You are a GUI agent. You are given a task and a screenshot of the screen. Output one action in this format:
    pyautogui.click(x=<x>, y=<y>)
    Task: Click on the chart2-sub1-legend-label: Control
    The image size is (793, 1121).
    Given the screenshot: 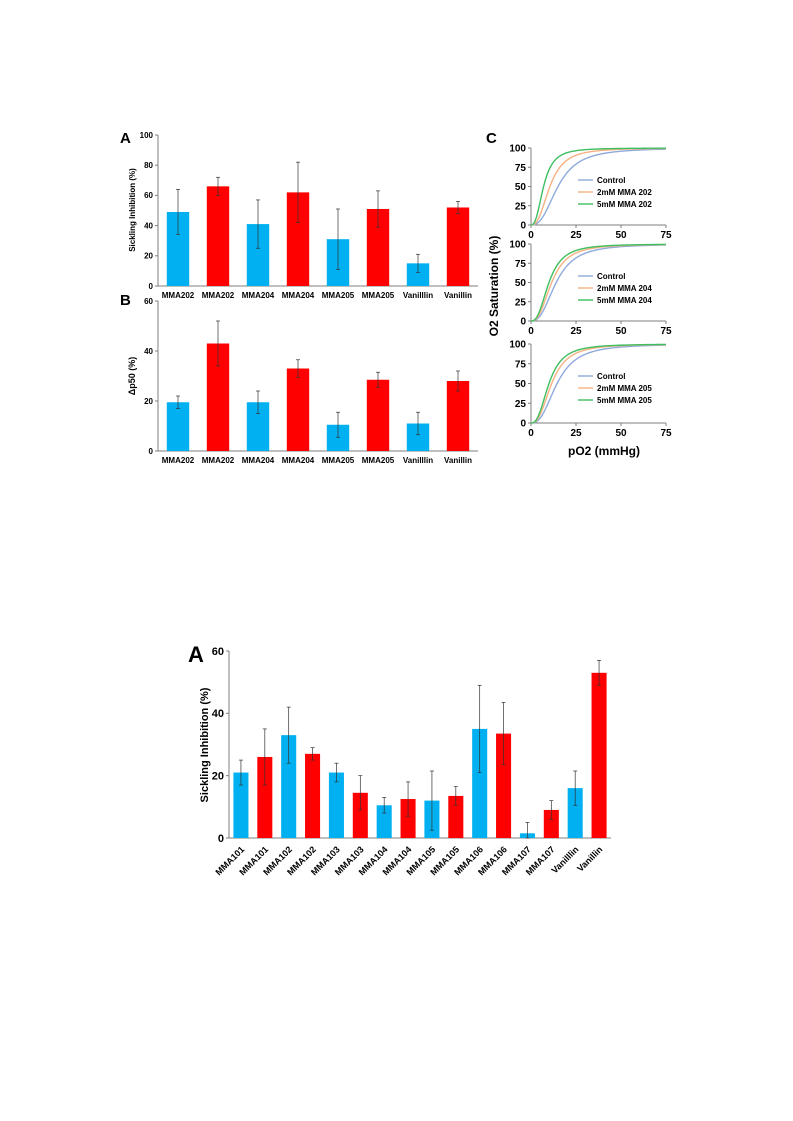 What is the action you would take?
    pyautogui.click(x=611, y=276)
    